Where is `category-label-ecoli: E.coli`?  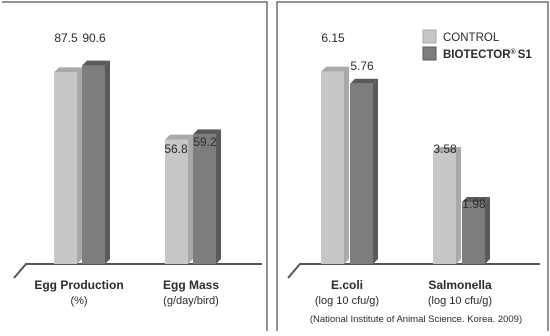
category-label-ecoli: E.coli is located at coordinates (347, 285).